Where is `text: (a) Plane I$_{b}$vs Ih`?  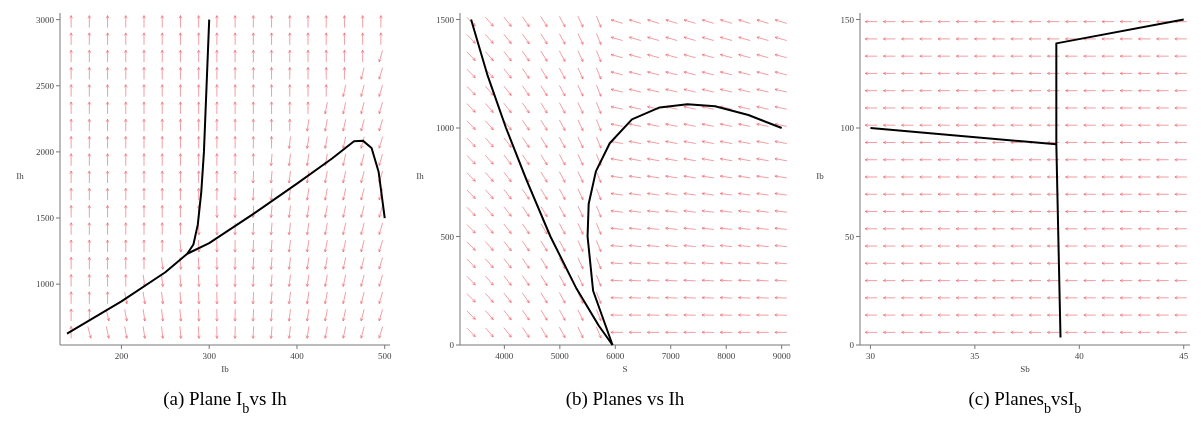
text: (a) Plane I$_{b}$vs Ih is located at coordinates (225, 402).